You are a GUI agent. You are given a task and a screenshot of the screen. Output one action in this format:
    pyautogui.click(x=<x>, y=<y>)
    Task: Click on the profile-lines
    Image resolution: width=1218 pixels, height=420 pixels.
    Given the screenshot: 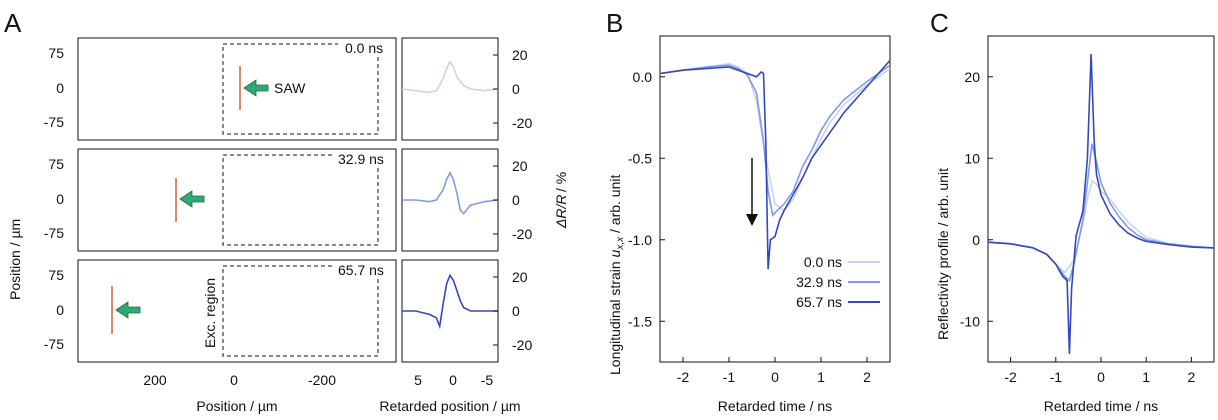 What is the action you would take?
    pyautogui.click(x=450, y=195)
    